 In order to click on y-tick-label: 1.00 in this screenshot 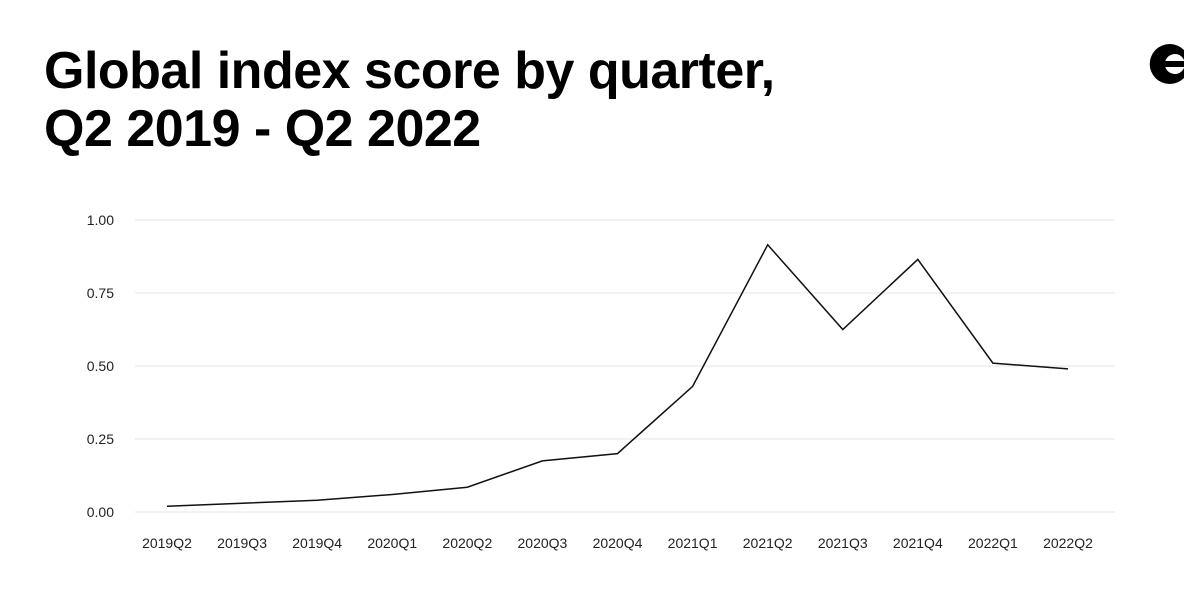, I will do `click(100, 220)`.